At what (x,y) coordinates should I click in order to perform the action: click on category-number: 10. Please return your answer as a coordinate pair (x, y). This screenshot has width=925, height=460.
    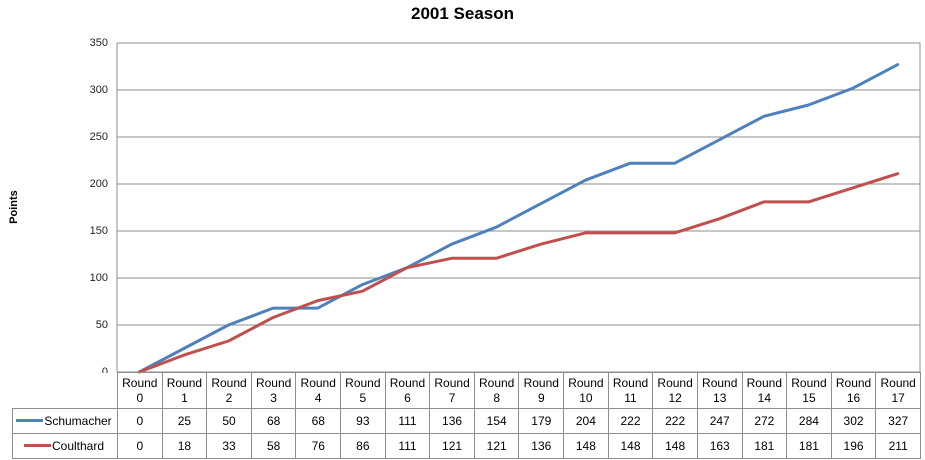
    Looking at the image, I should click on (586, 397).